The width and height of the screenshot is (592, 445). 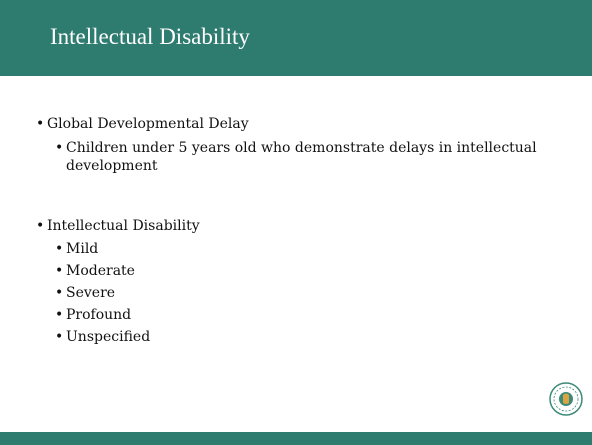 What do you see at coordinates (566, 399) in the screenshot?
I see `logo` at bounding box center [566, 399].